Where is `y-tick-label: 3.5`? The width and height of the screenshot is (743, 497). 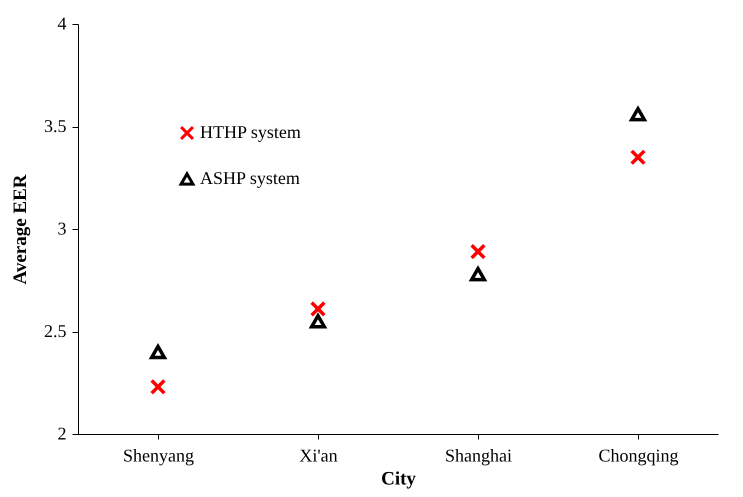 y-tick-label: 3.5 is located at coordinates (55, 126).